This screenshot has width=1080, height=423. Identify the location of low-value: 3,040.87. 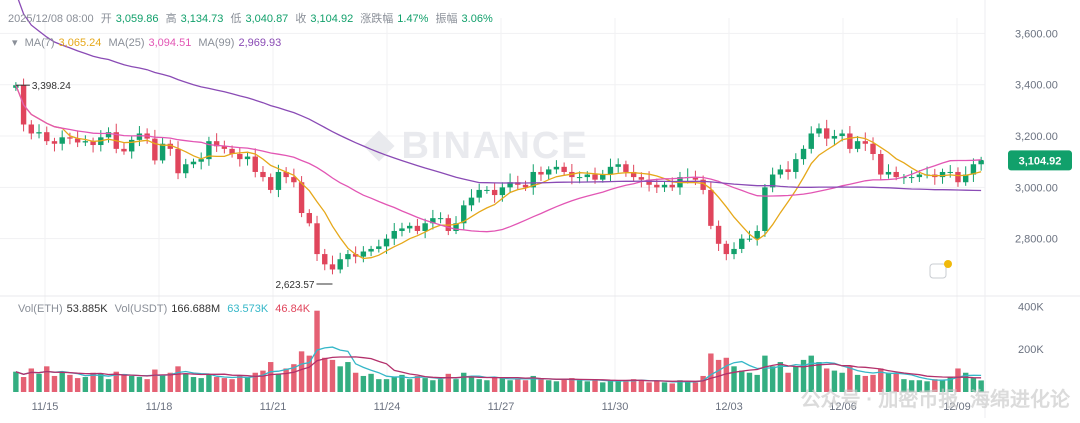
(267, 19).